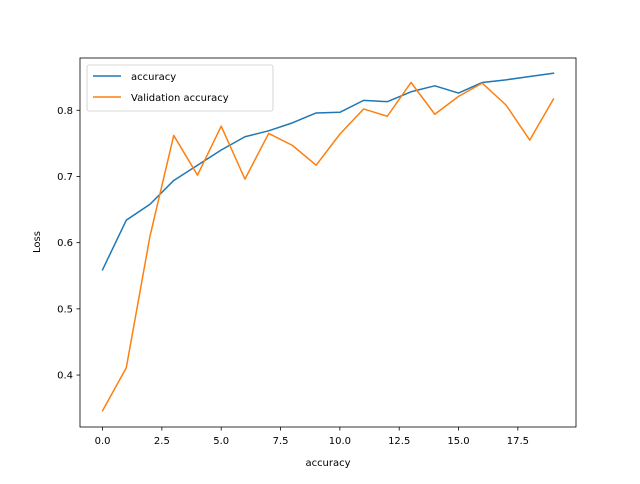 Image resolution: width=640 pixels, height=484 pixels. What do you see at coordinates (312, 437) in the screenshot?
I see `x-axis: 0.0 2.5 5.0 7.5 10.0 12.5 15.0 17.5` at bounding box center [312, 437].